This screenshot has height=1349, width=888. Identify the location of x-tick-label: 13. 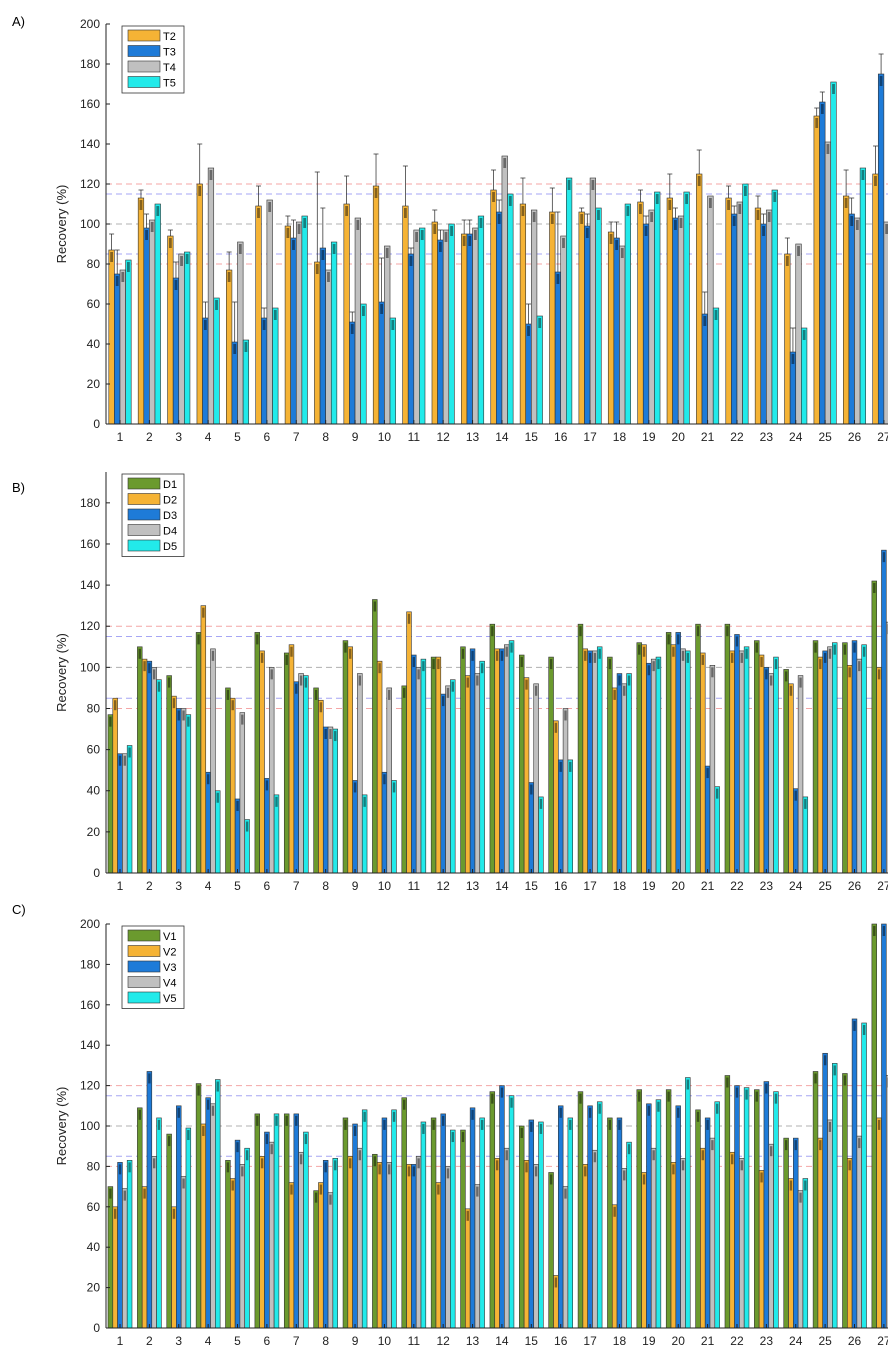
(473, 1341).